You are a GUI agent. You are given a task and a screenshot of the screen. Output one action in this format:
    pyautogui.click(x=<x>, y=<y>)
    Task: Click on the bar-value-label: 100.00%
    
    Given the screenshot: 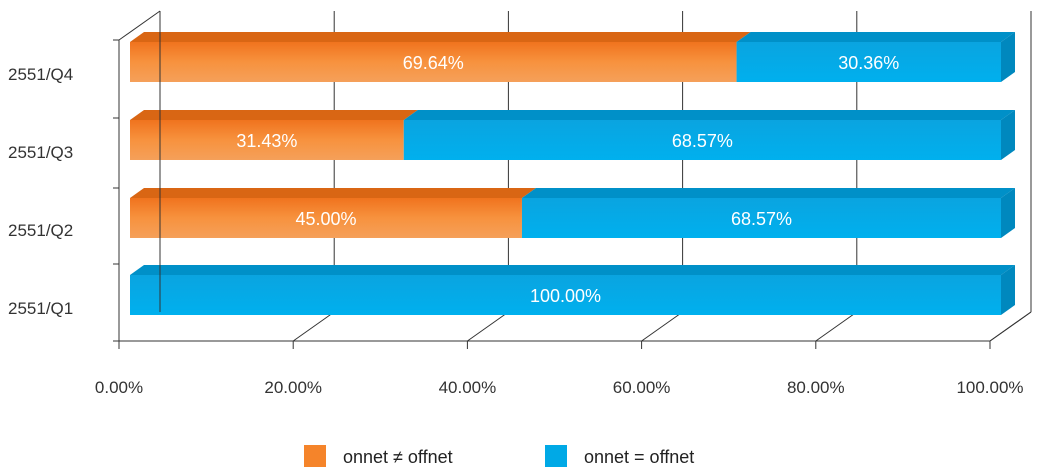 What is the action you would take?
    pyautogui.click(x=565, y=296)
    